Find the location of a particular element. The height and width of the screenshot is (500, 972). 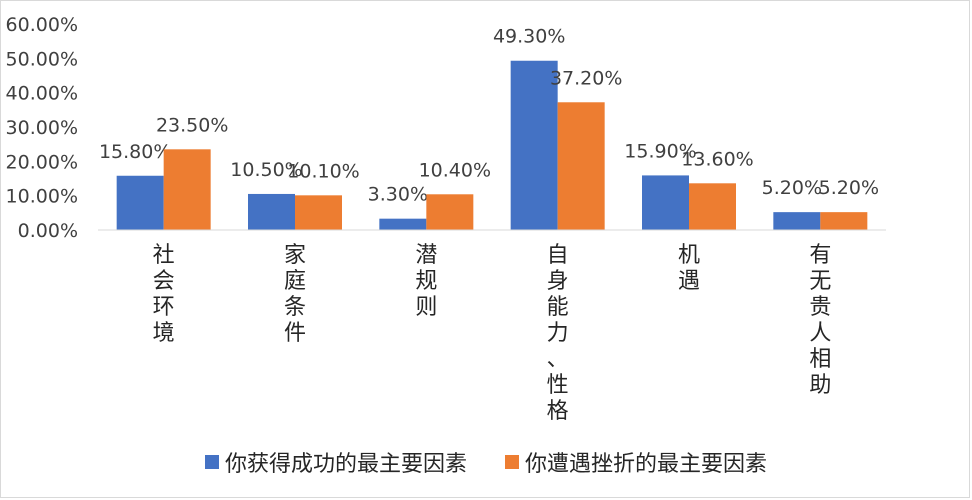

legend-swatch-success is located at coordinates (211, 462).